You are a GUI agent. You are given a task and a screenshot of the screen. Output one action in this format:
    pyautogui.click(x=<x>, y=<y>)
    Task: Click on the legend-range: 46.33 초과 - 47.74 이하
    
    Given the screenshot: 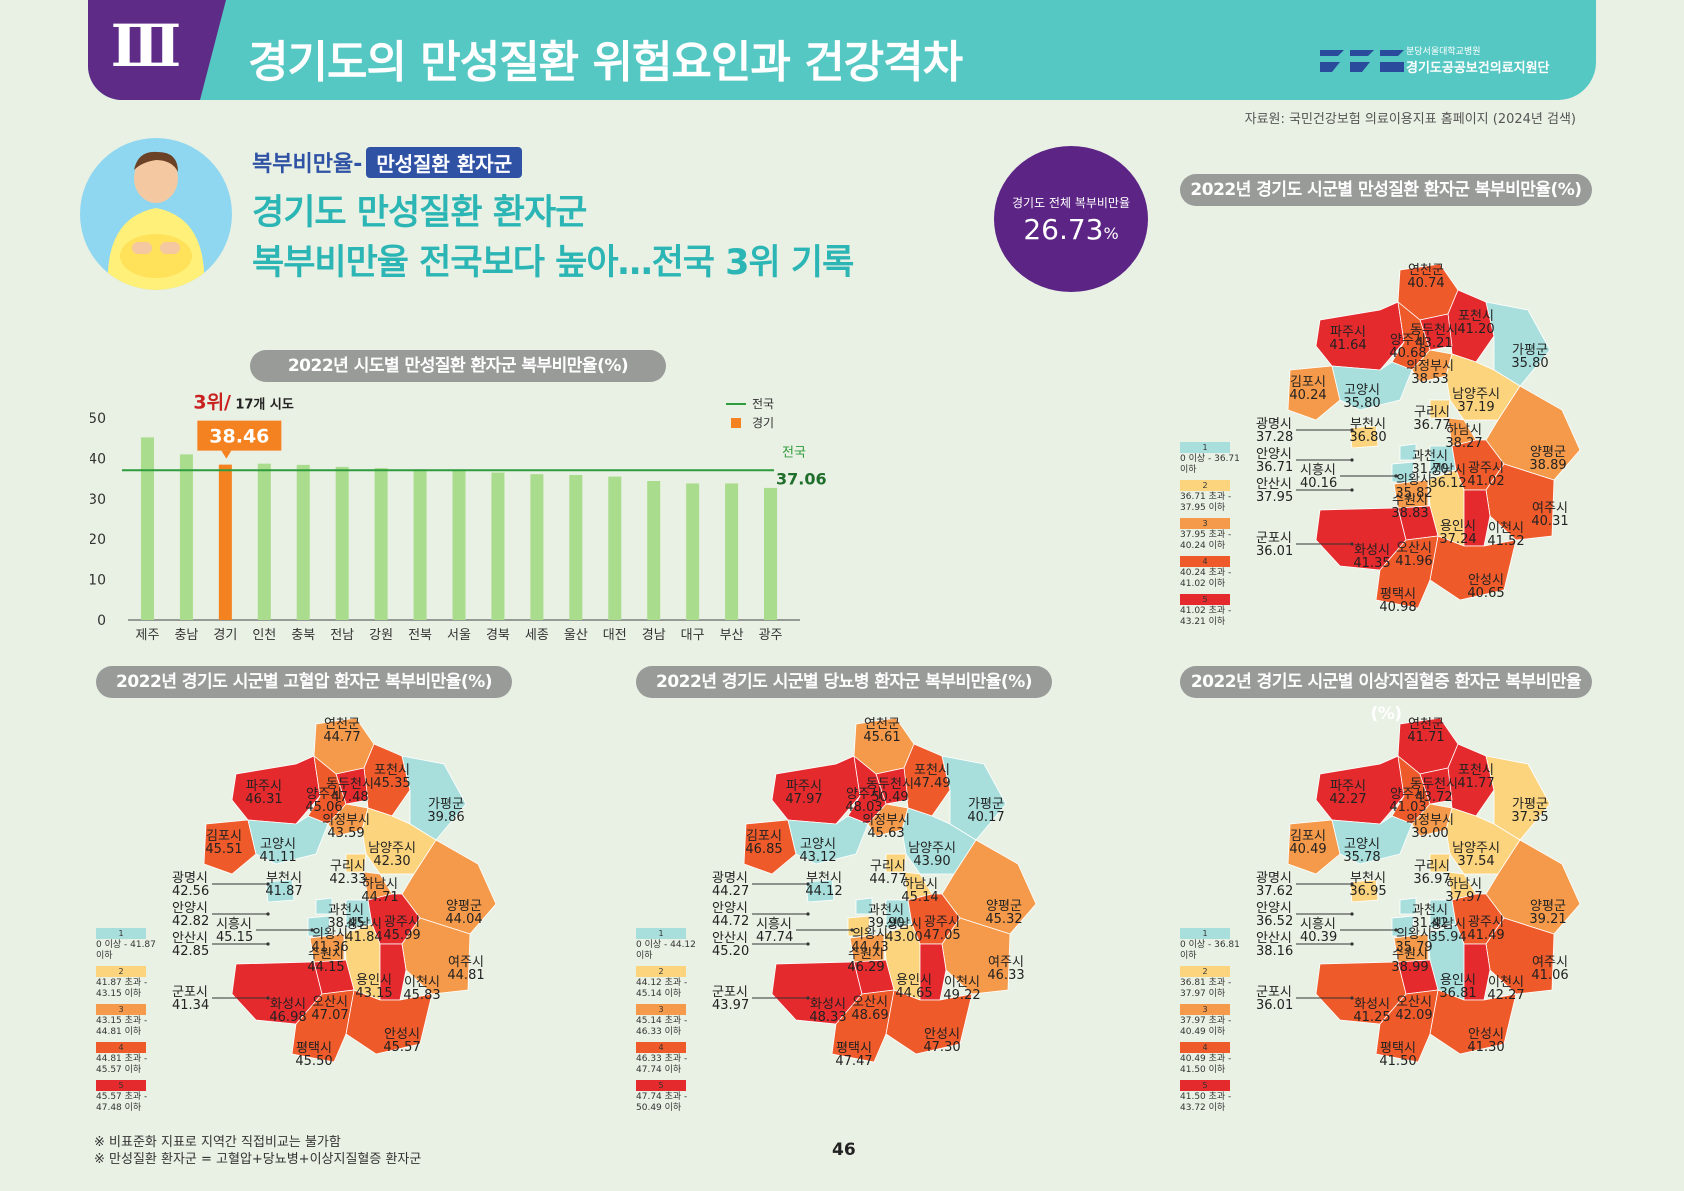 What is the action you would take?
    pyautogui.click(x=662, y=1064)
    